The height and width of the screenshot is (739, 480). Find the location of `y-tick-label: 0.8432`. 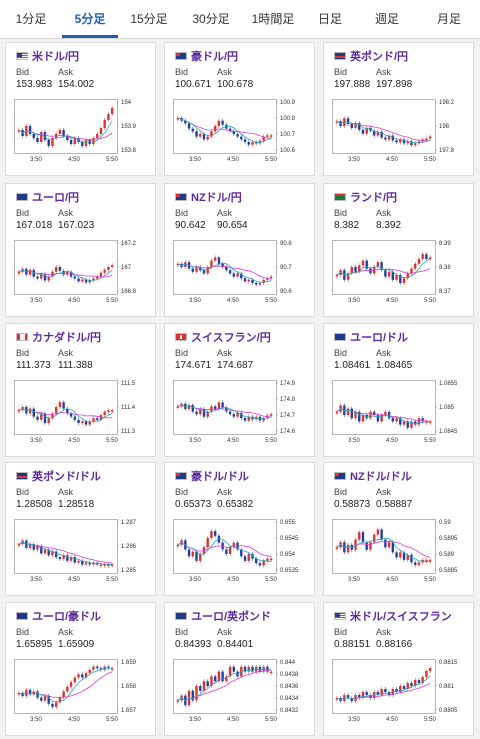

y-tick-label: 0.8432 is located at coordinates (289, 711).